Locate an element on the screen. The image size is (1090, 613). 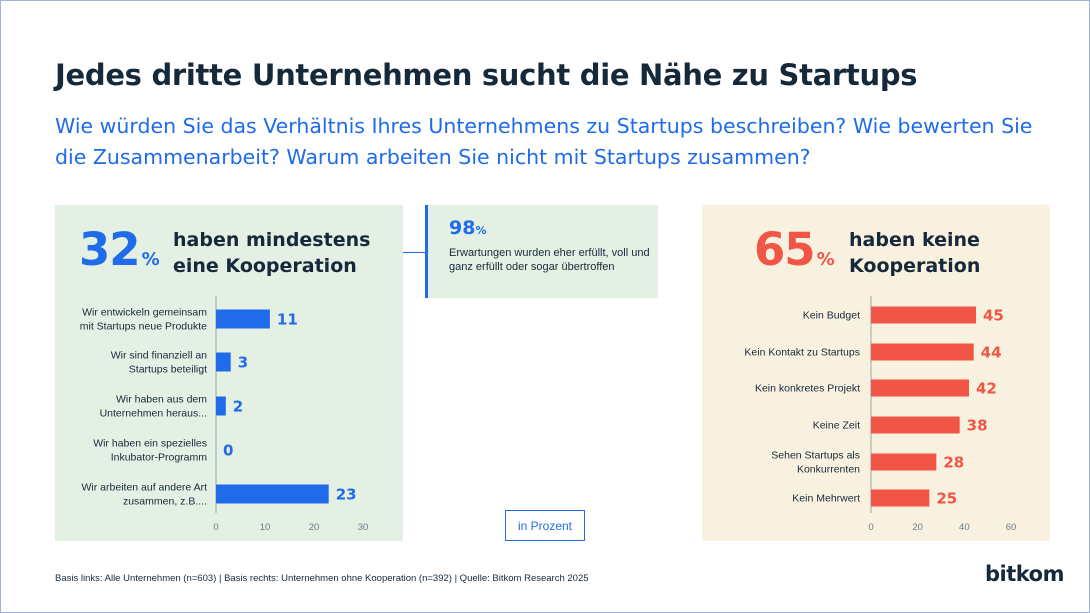
left-category-line: mit Startups neue Produkte is located at coordinates (143, 327).